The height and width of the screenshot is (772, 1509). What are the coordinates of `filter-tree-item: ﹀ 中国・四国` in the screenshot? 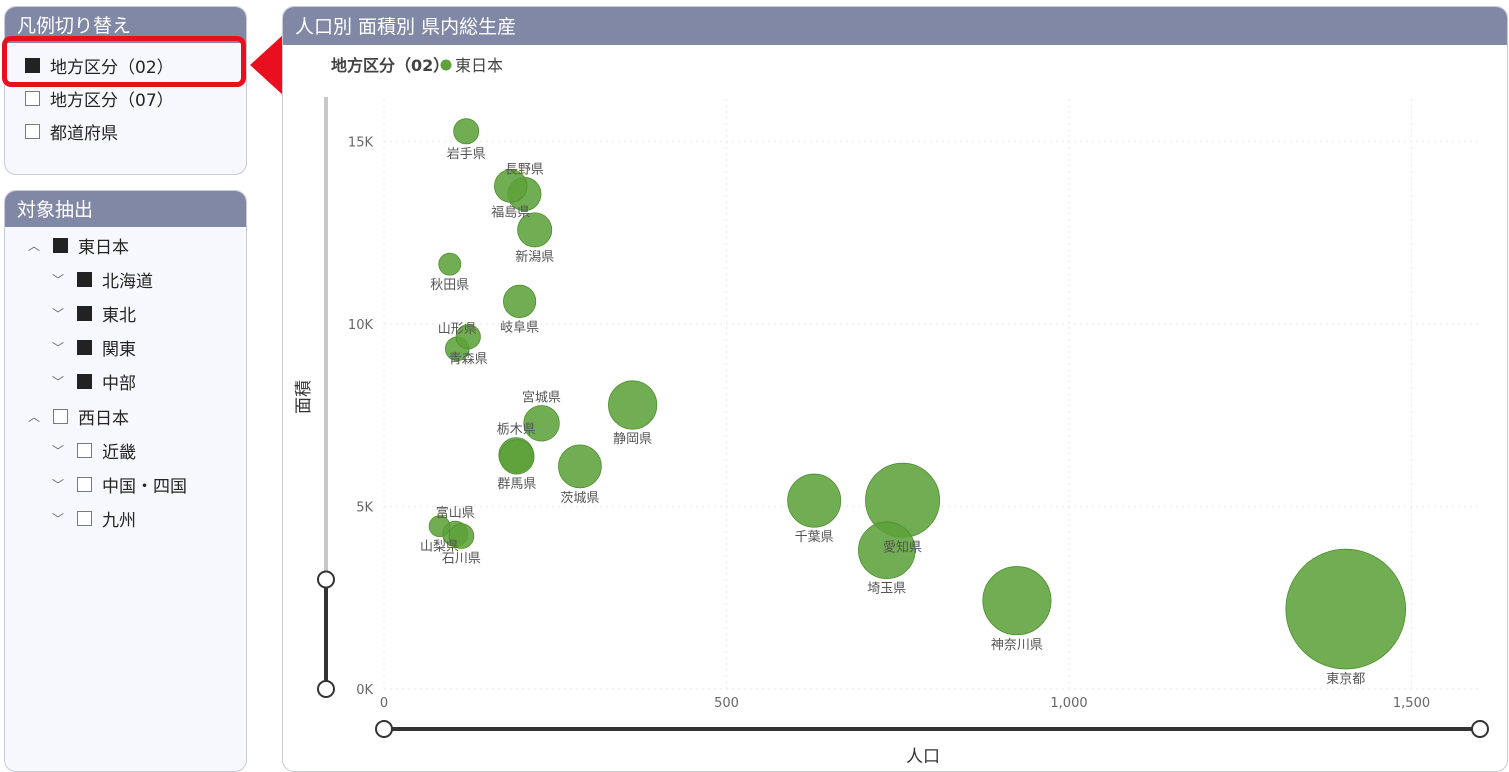 It's located at (119, 484).